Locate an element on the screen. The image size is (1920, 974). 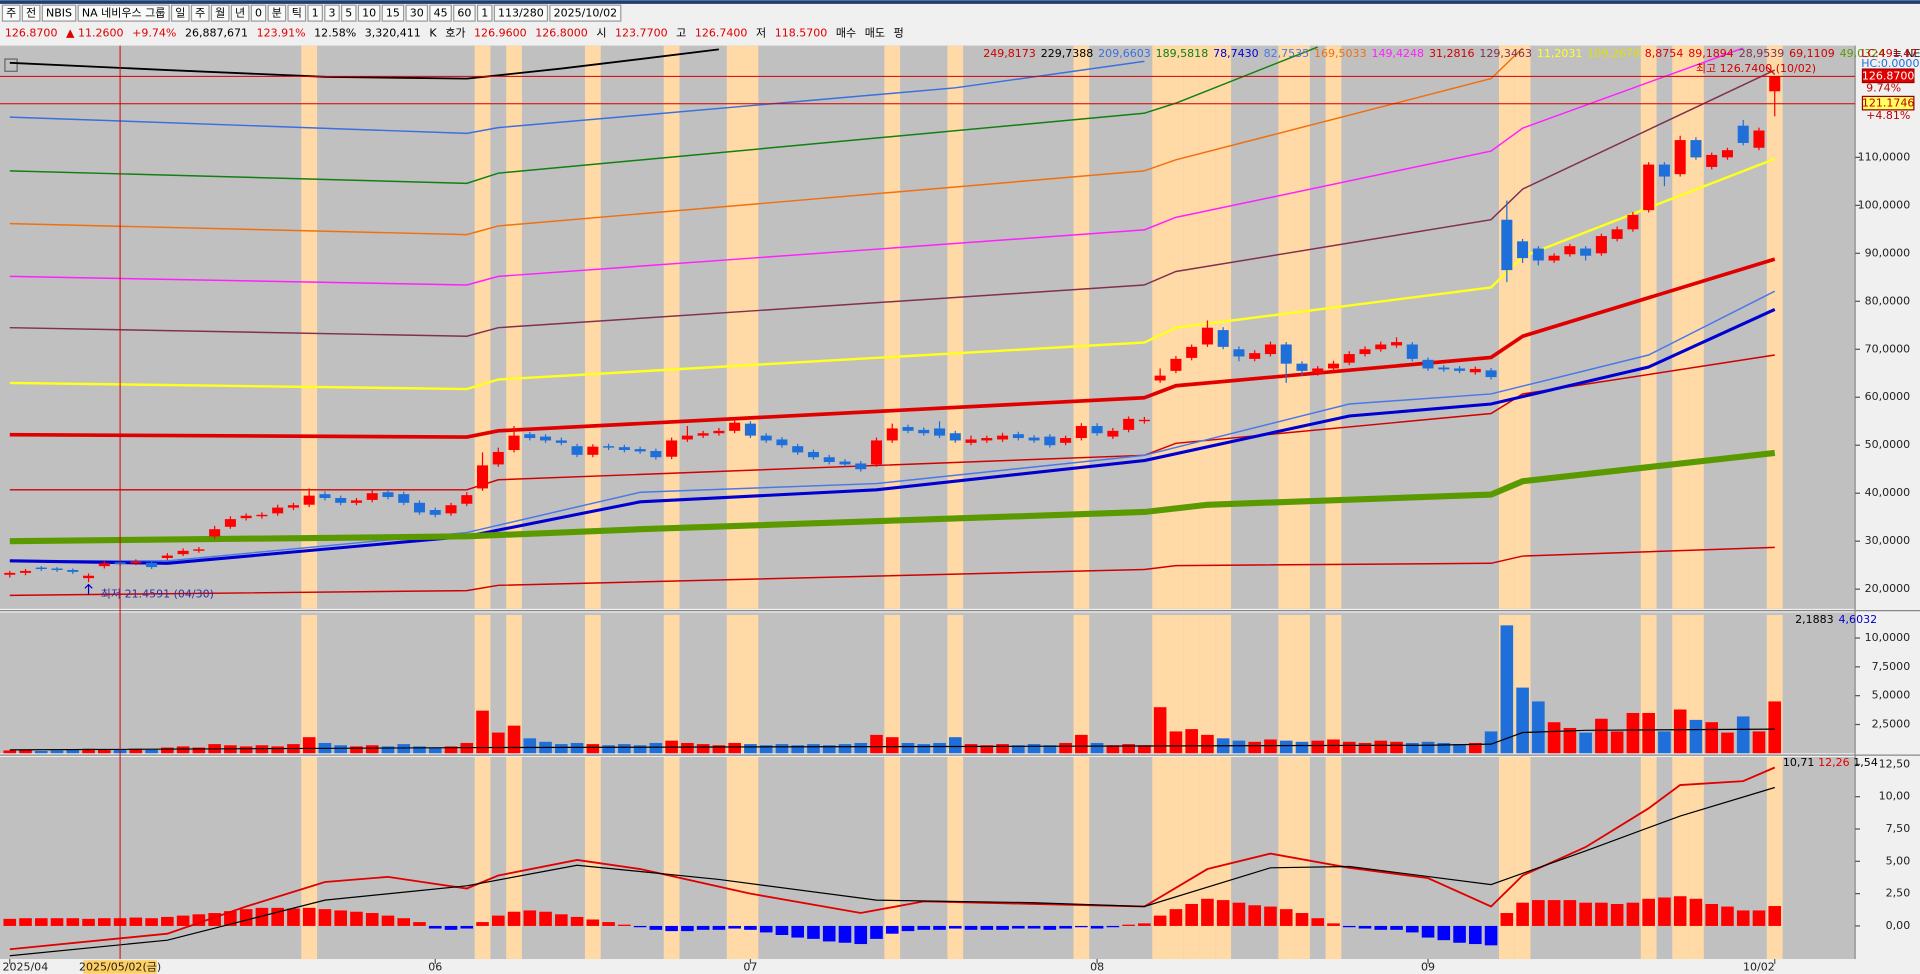
button-label: 3 is located at coordinates (331, 13).